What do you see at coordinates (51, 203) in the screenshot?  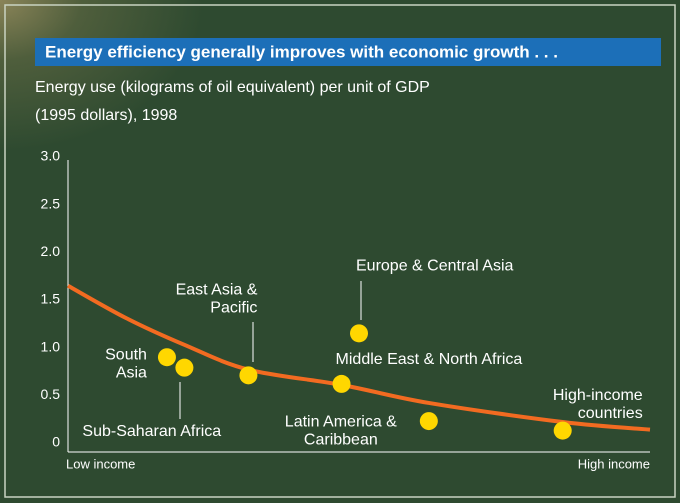 I see `y-tick-label: 2.5` at bounding box center [51, 203].